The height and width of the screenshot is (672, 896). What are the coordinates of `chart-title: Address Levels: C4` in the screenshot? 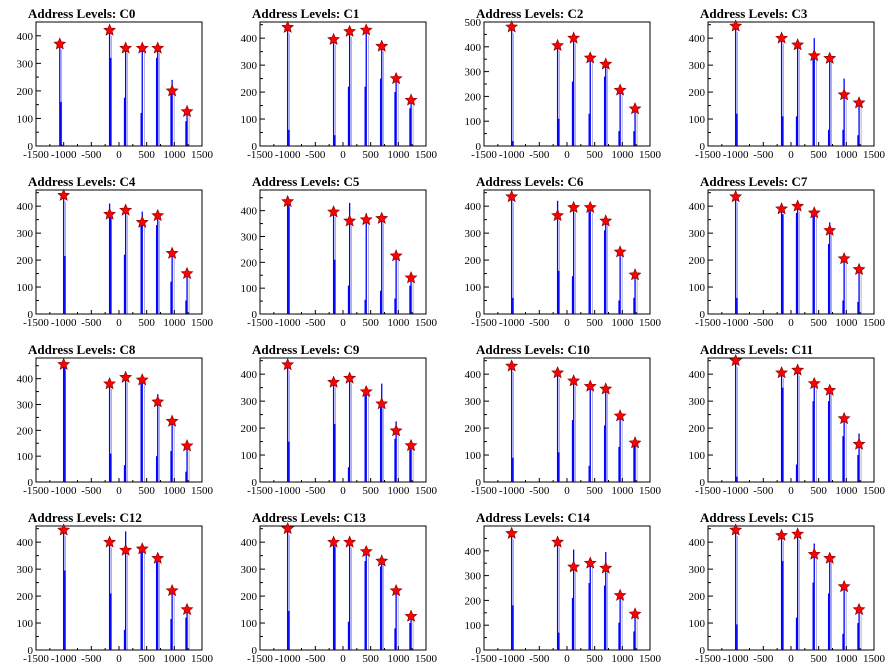 It's located at (82, 181).